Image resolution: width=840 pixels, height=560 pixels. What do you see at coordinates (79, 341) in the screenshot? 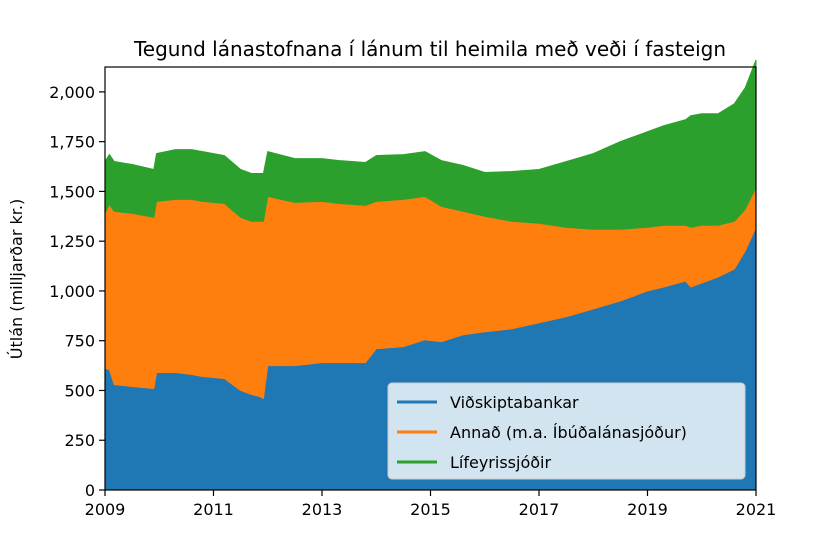
I see `y-tick-label: 750` at bounding box center [79, 341].